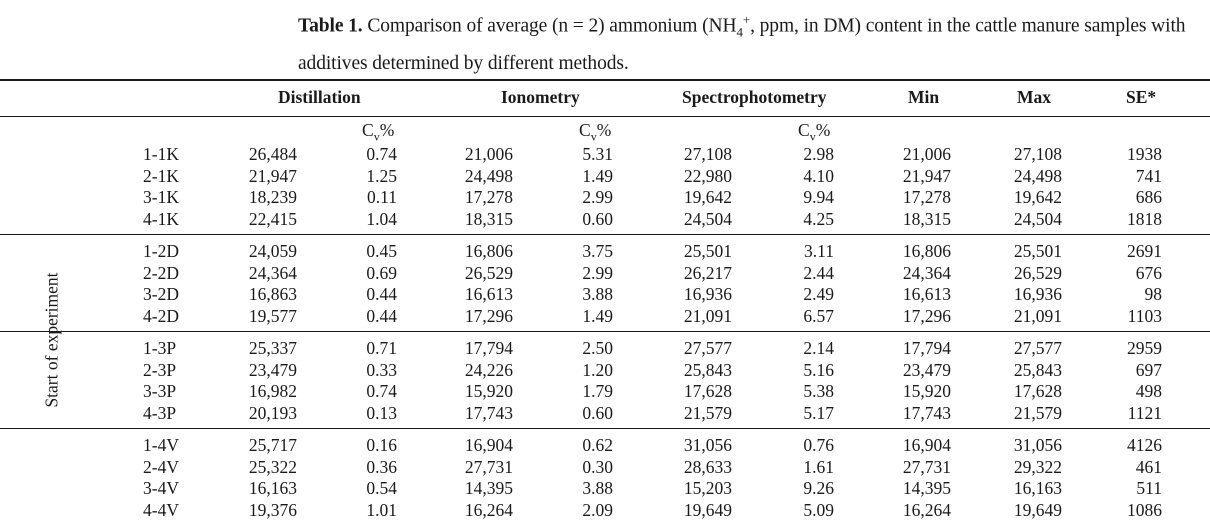  Describe the element at coordinates (272, 218) in the screenshot. I see `cell-distillation: 22,415` at that location.